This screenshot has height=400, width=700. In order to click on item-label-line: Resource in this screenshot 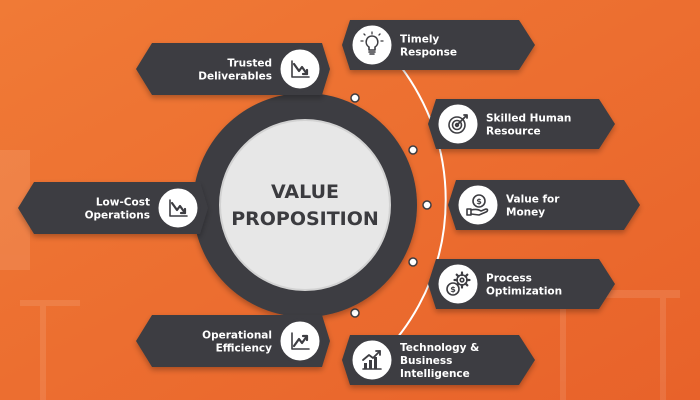, I will do `click(513, 132)`.